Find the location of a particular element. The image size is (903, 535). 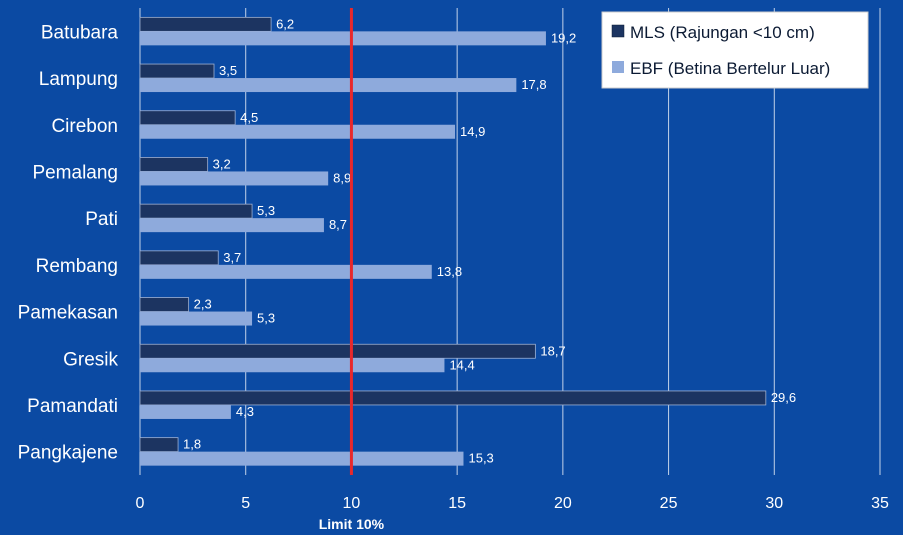

data-label: 18,7 is located at coordinates (552, 350).